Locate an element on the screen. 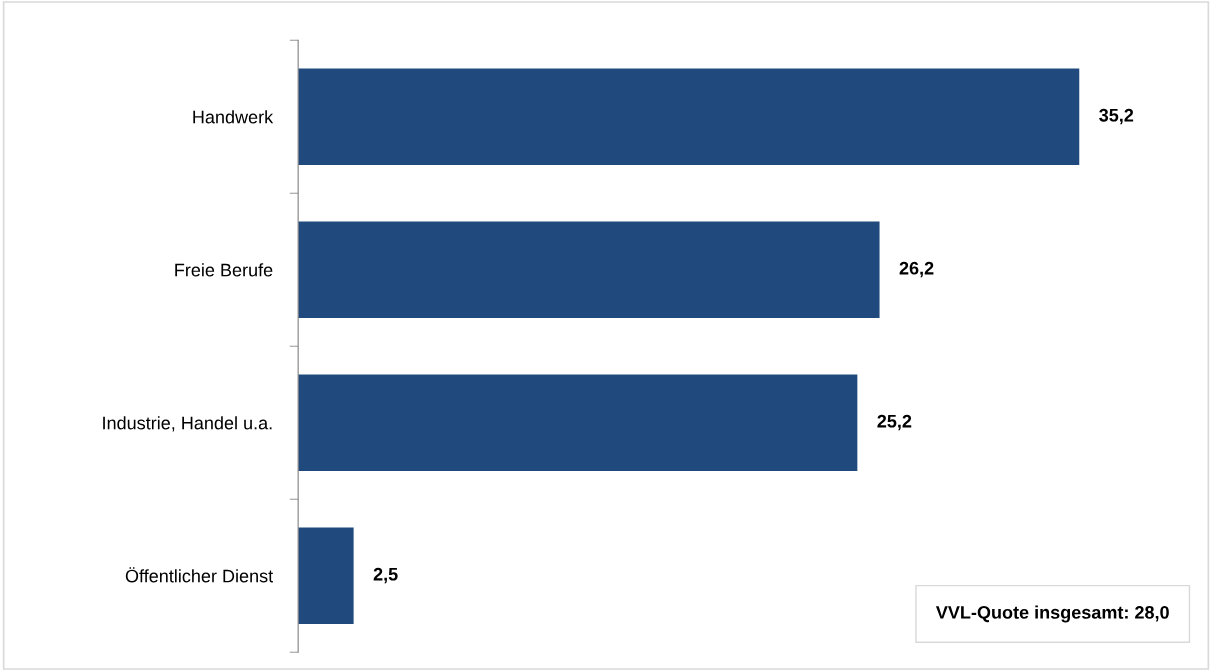 The image size is (1212, 671). data-label: 35,2 is located at coordinates (1116, 116).